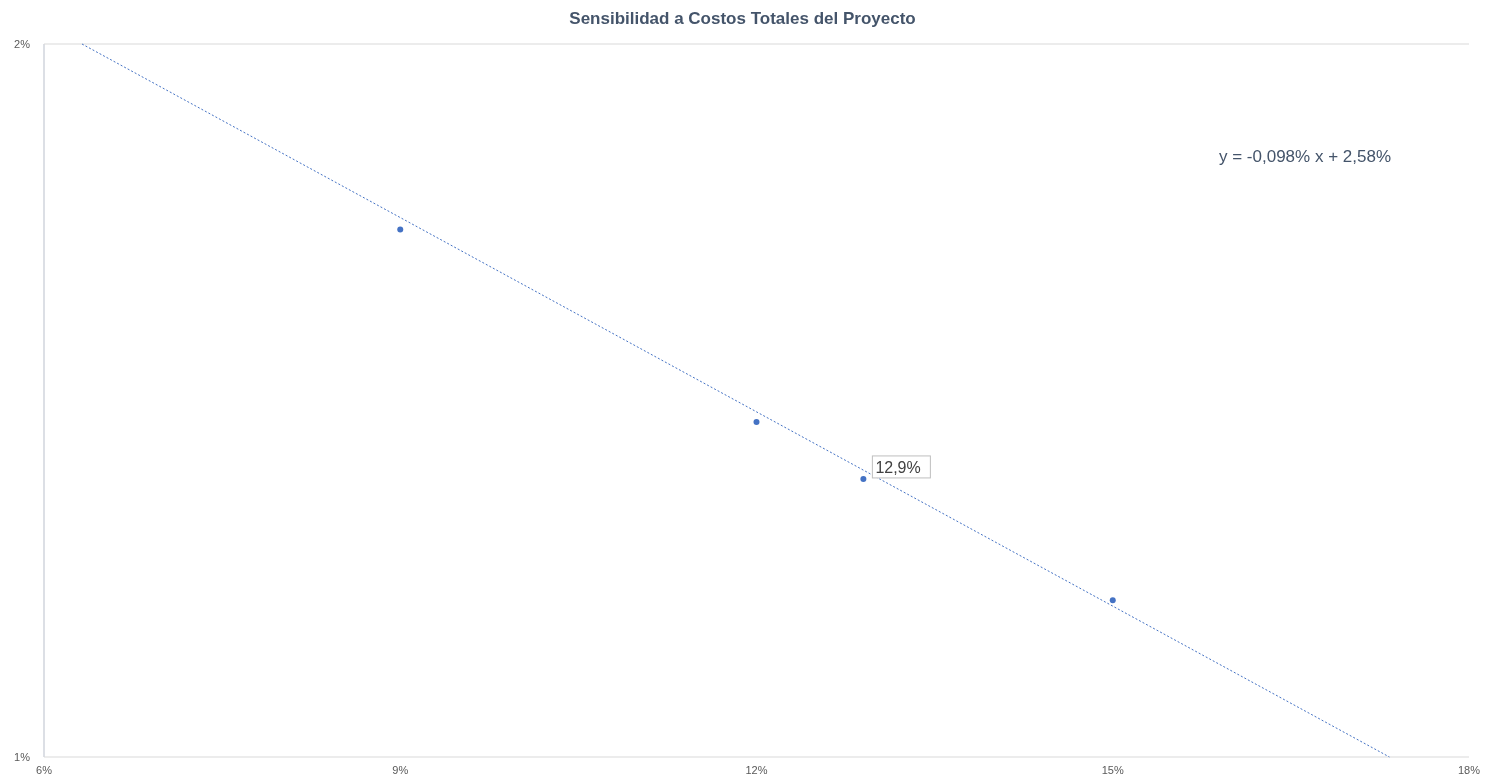  Describe the element at coordinates (1112, 770) in the screenshot. I see `x-tick-label: 15%` at that location.